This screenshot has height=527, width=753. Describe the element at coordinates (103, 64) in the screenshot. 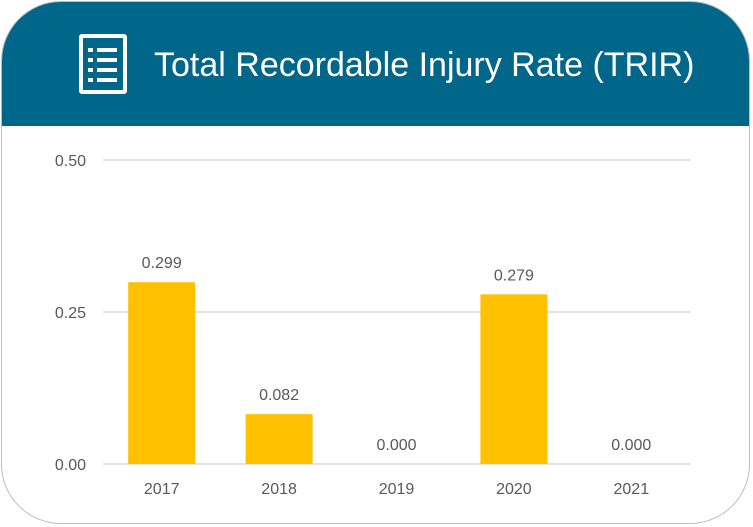

I see `checklist-document-icon` at that location.